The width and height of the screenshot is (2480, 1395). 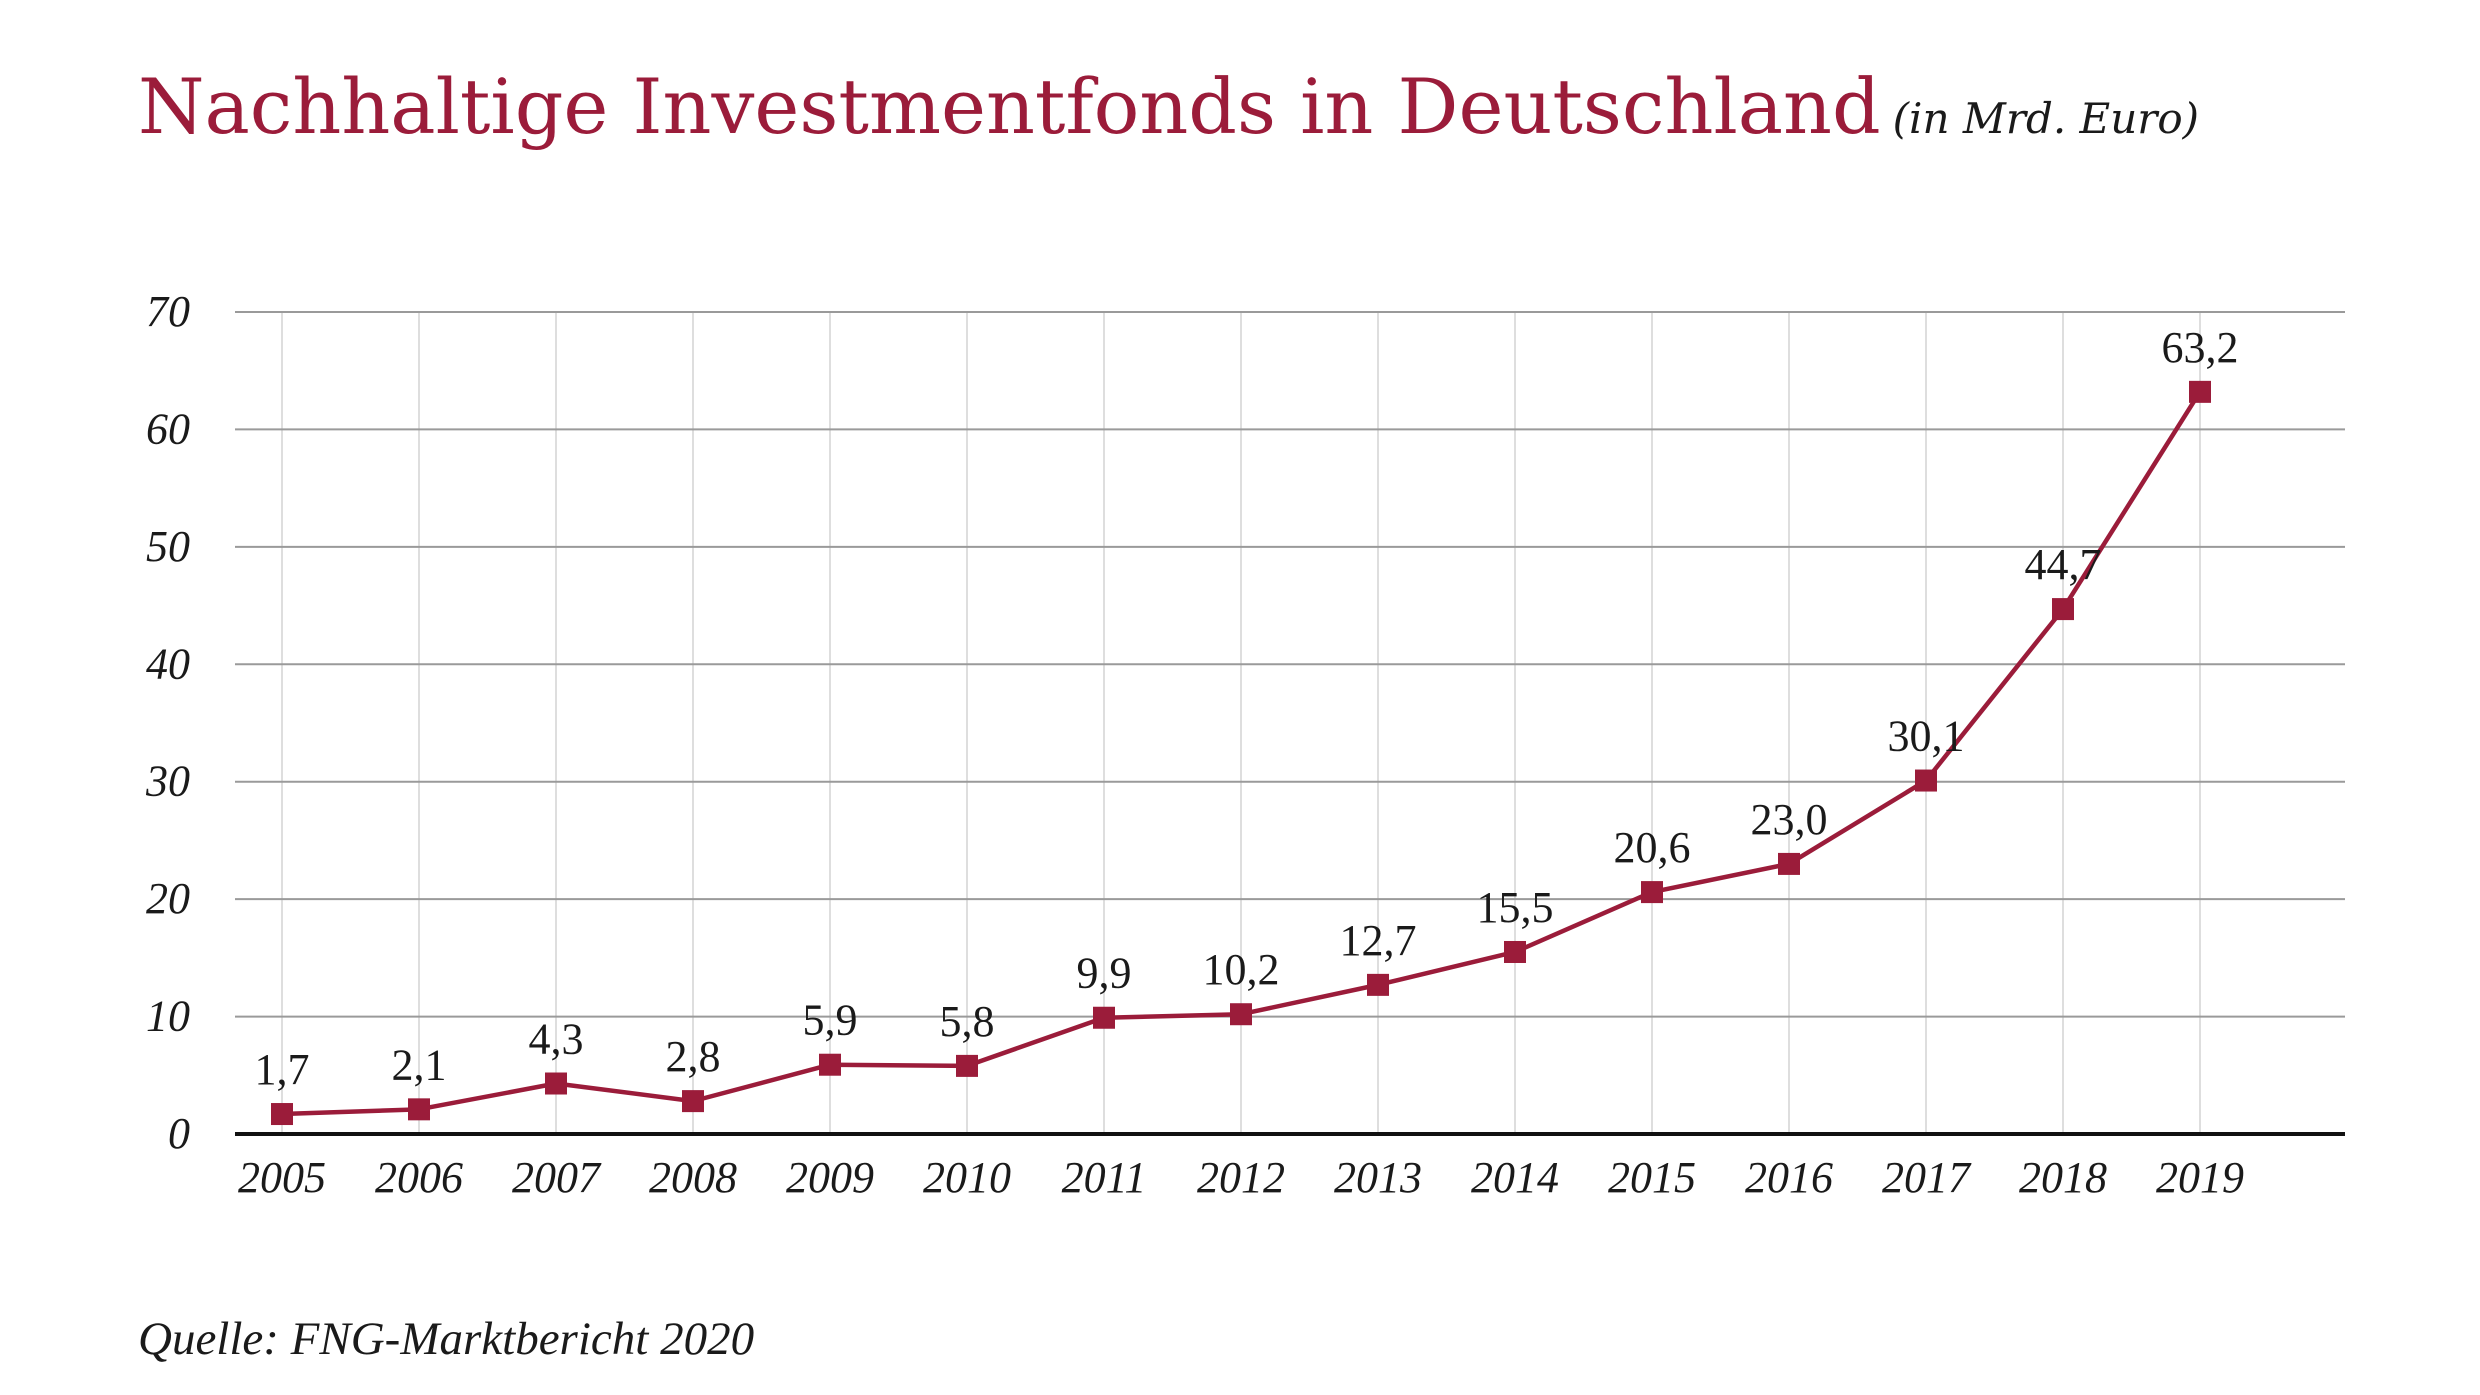 What do you see at coordinates (967, 1021) in the screenshot?
I see `data-label: 5,8` at bounding box center [967, 1021].